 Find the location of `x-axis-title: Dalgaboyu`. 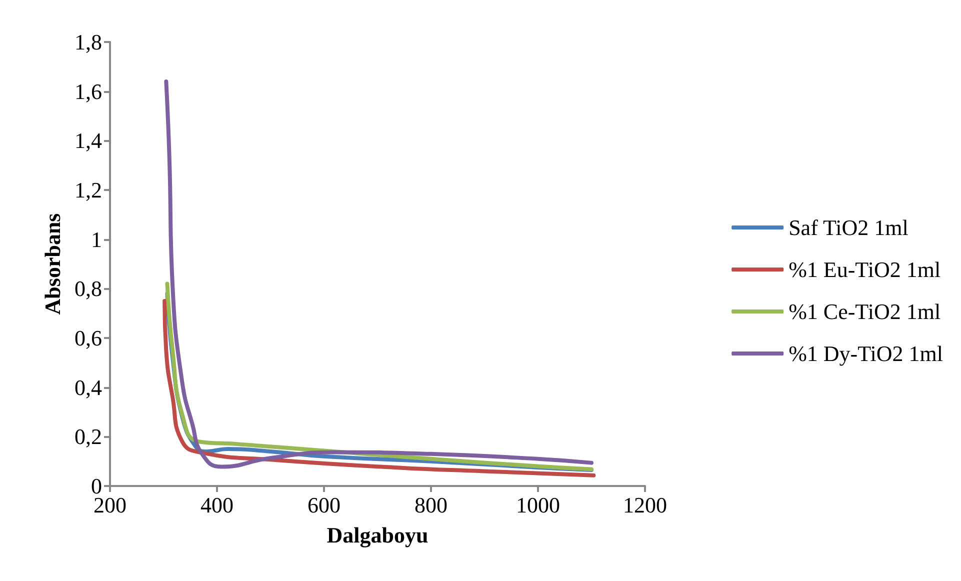

x-axis-title: Dalgaboyu is located at coordinates (377, 535).